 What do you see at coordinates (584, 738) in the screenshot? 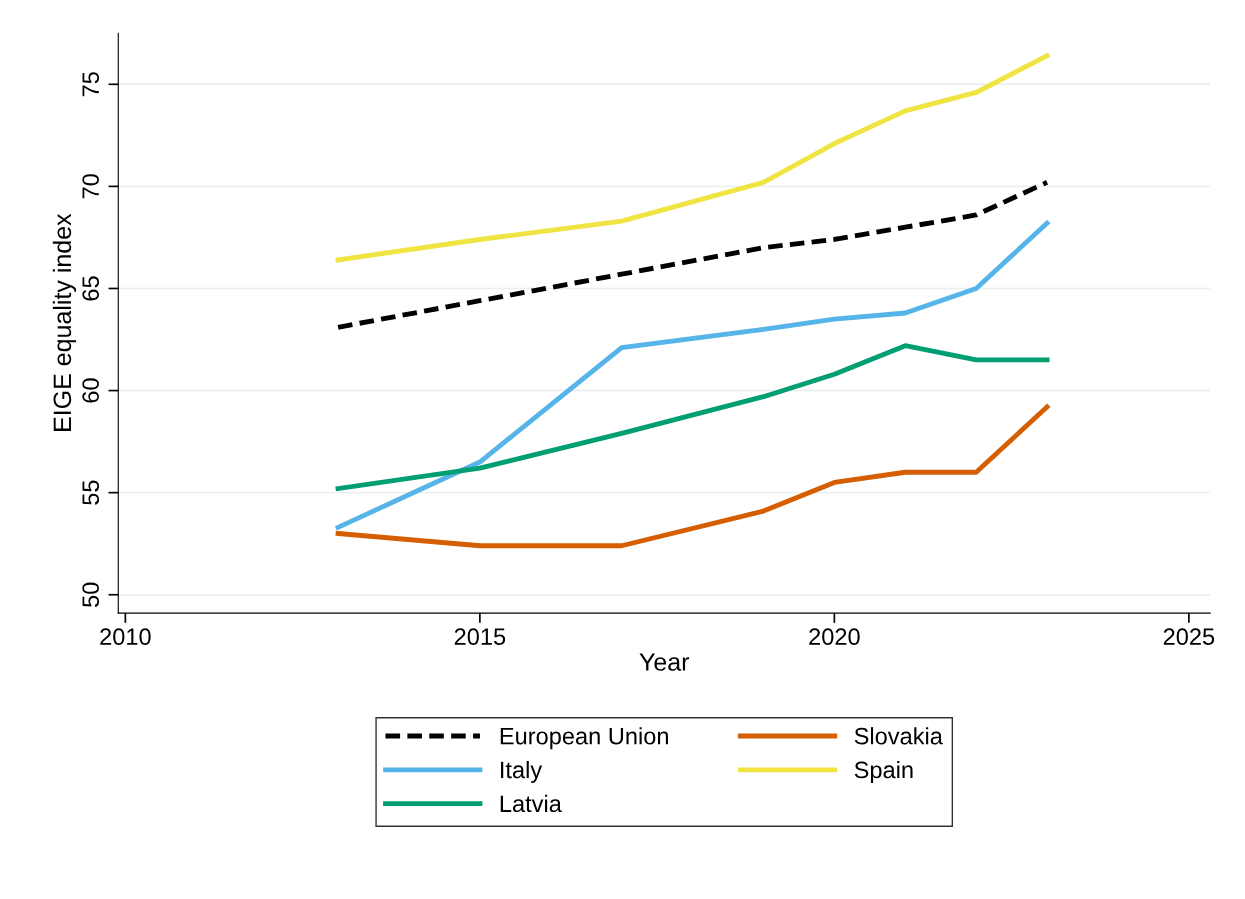
I see `legend-label: European Union` at bounding box center [584, 738].